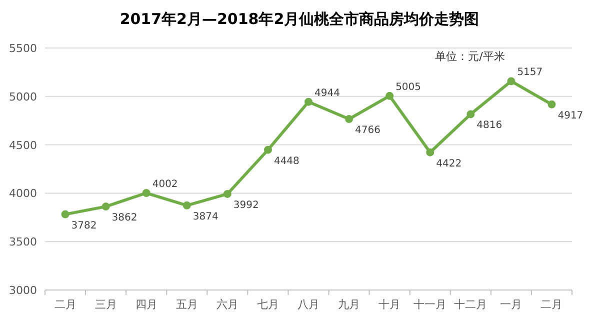 The height and width of the screenshot is (323, 599). I want to click on data-label: 4917, so click(571, 116).